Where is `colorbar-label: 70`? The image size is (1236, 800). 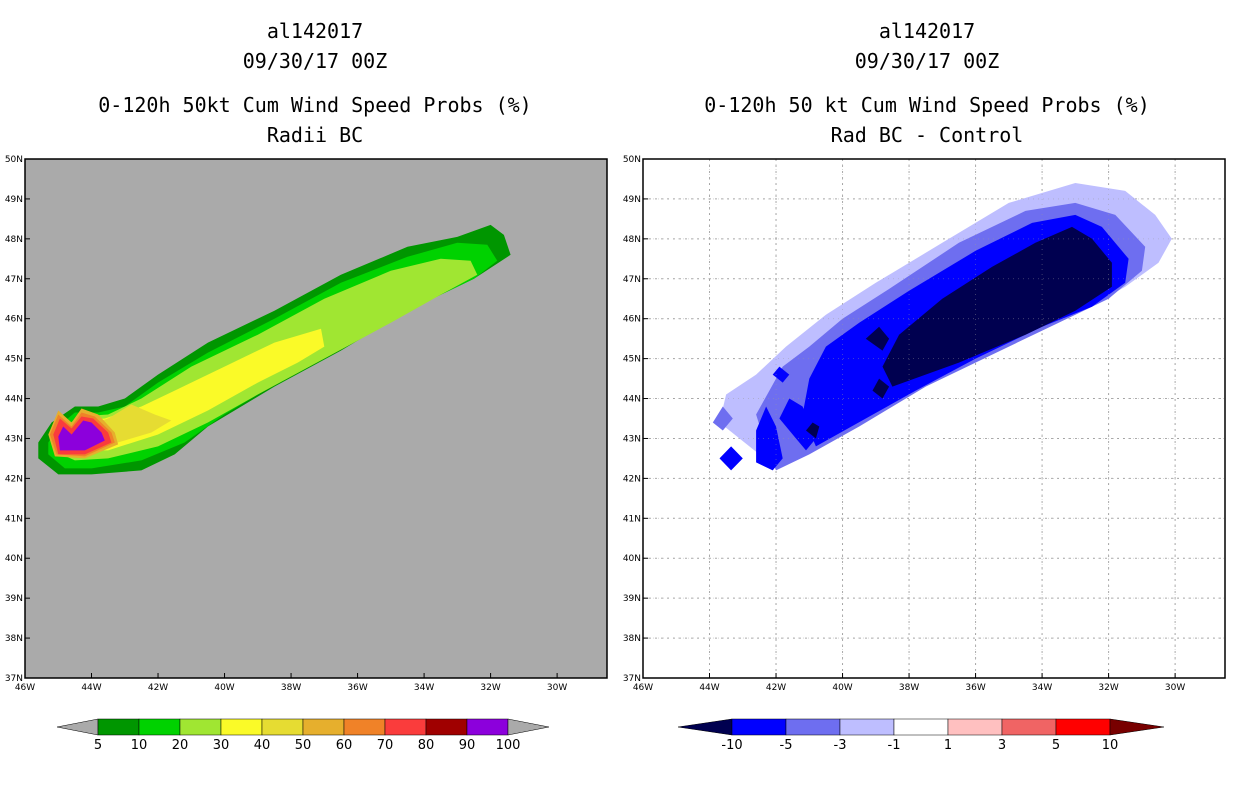 colorbar-label: 70 is located at coordinates (385, 745).